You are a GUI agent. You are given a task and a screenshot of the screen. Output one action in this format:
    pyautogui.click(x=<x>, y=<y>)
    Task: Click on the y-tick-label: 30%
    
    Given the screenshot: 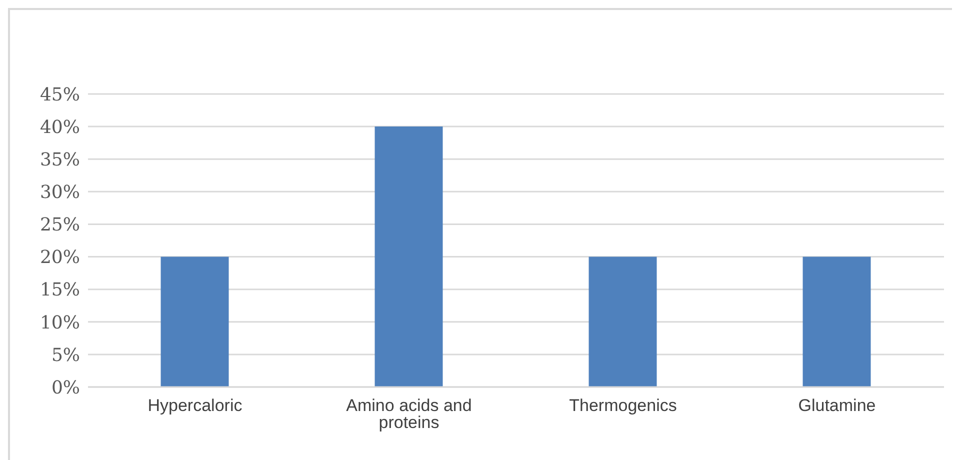 What is the action you would take?
    pyautogui.click(x=60, y=193)
    